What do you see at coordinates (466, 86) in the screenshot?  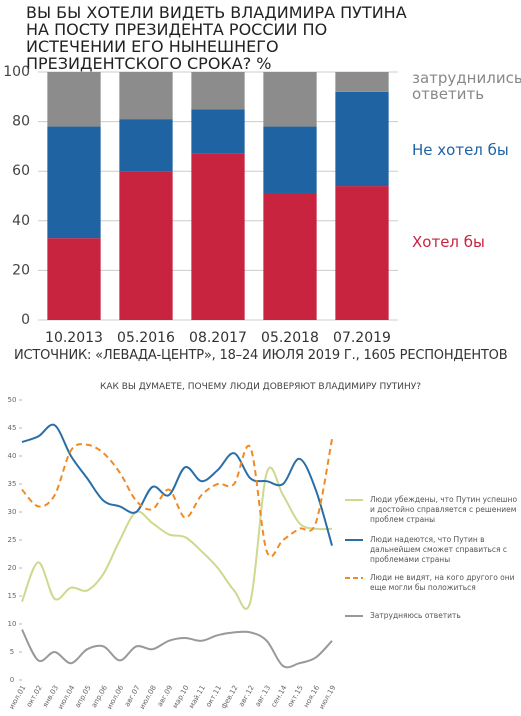 I see `legend-entry: затруднились ответить` at bounding box center [466, 86].